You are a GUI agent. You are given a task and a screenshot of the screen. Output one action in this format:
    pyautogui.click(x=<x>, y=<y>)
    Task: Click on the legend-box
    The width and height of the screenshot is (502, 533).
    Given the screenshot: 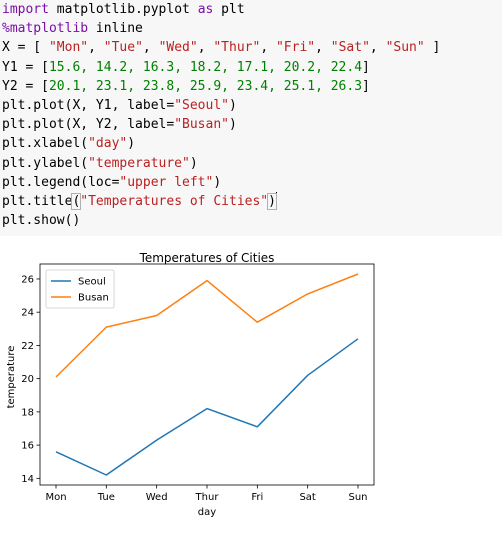 What is the action you would take?
    pyautogui.click(x=80, y=289)
    